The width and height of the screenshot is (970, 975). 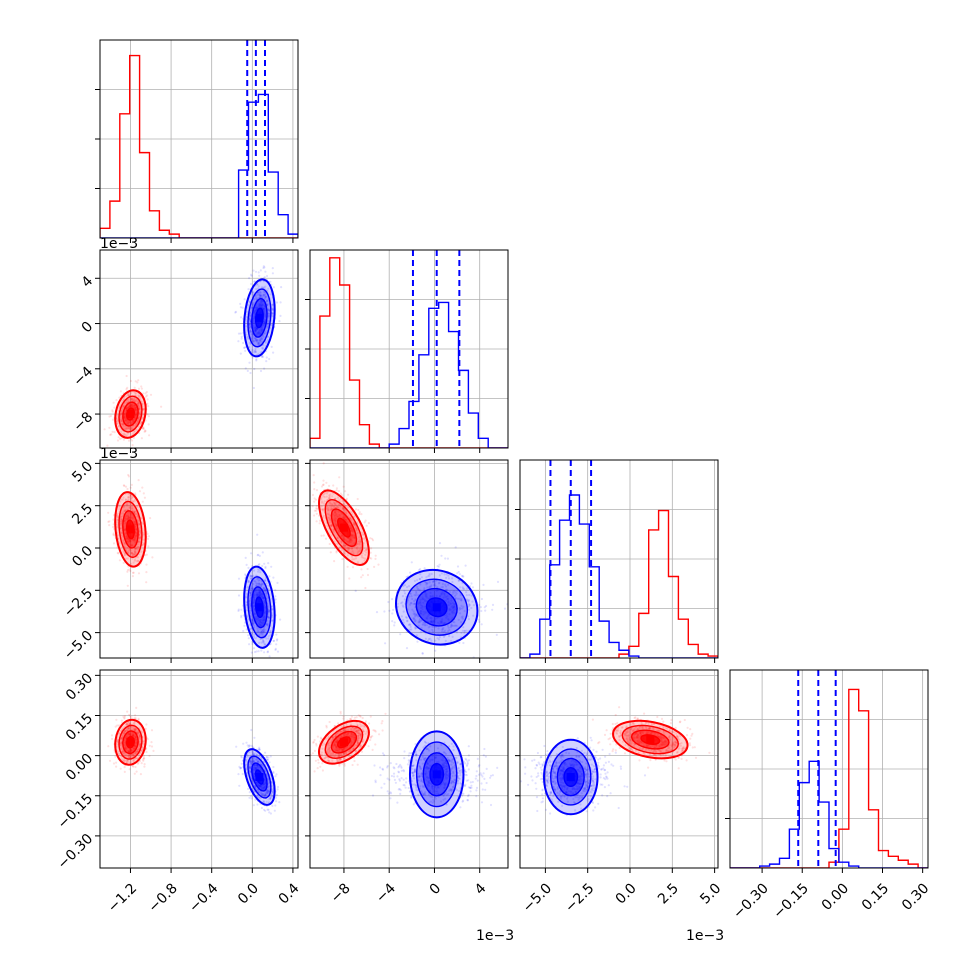 I want to click on y-tick-label: −4, so click(x=83, y=377).